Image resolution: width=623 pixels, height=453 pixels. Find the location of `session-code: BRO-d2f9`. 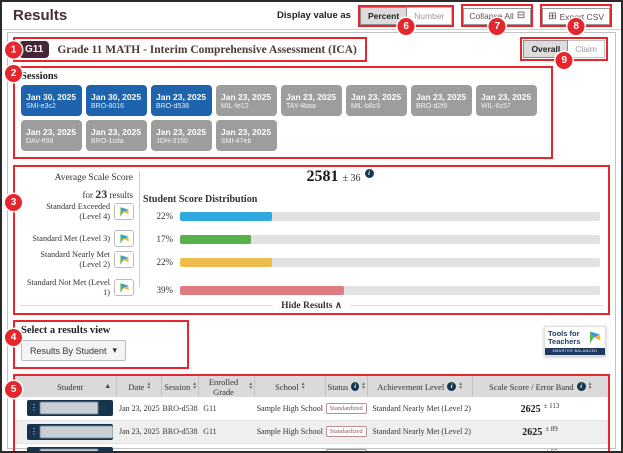

session-code: BRO-d2f9 is located at coordinates (432, 107).